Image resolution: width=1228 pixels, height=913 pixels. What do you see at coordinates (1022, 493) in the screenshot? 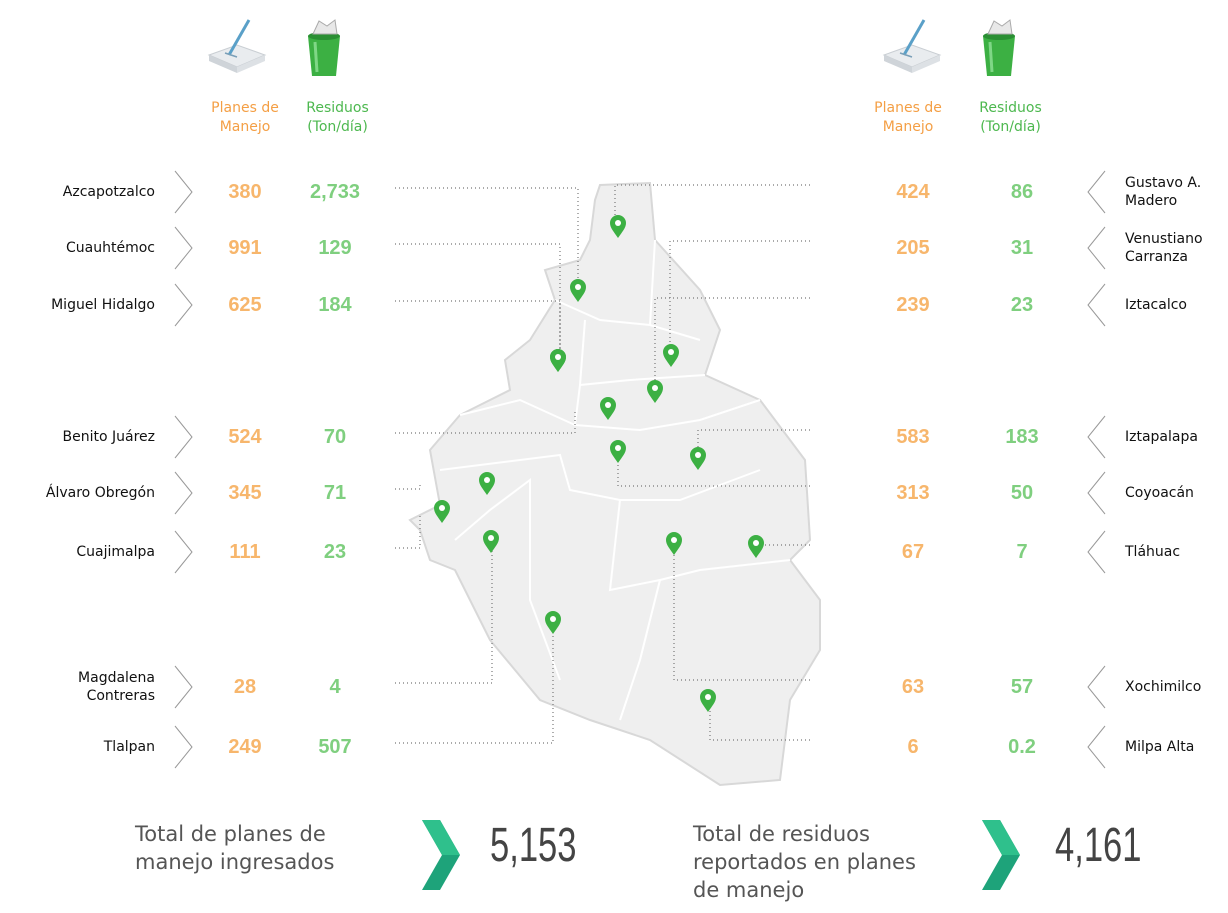
I see `residuos-value: 50` at bounding box center [1022, 493].